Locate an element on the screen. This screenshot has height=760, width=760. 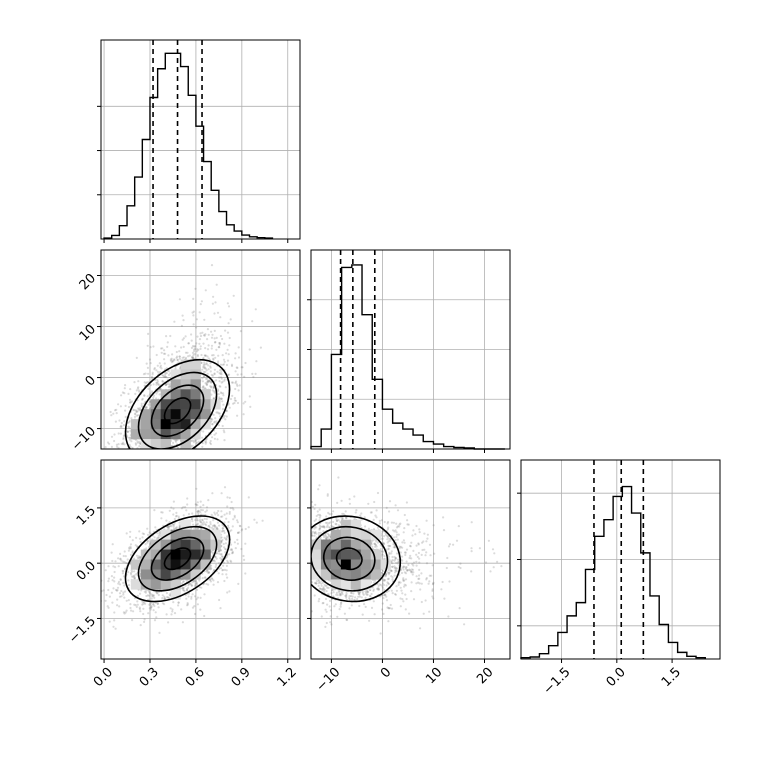
scatter-panel-p0-p1 is located at coordinates (199, 366).